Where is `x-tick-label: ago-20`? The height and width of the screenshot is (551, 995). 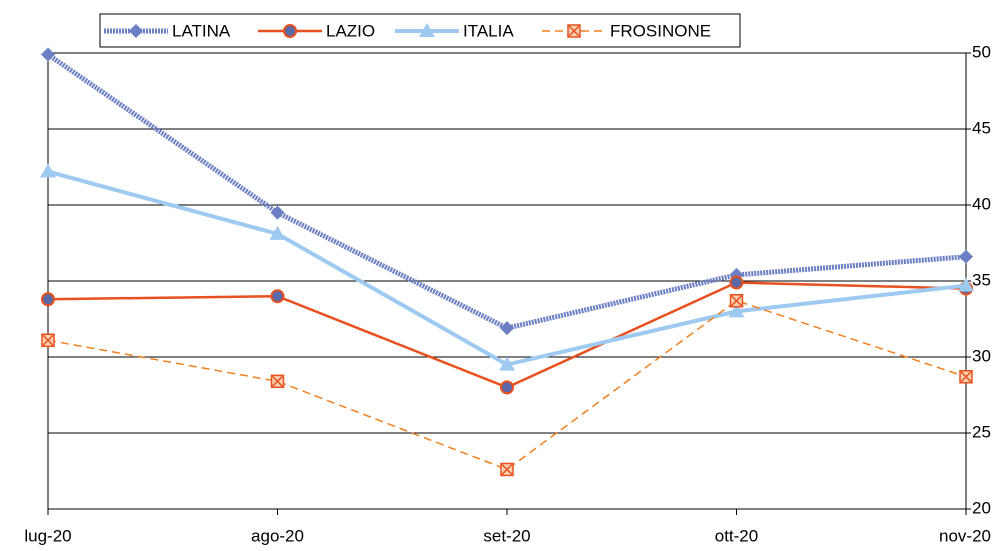 x-tick-label: ago-20 is located at coordinates (277, 535).